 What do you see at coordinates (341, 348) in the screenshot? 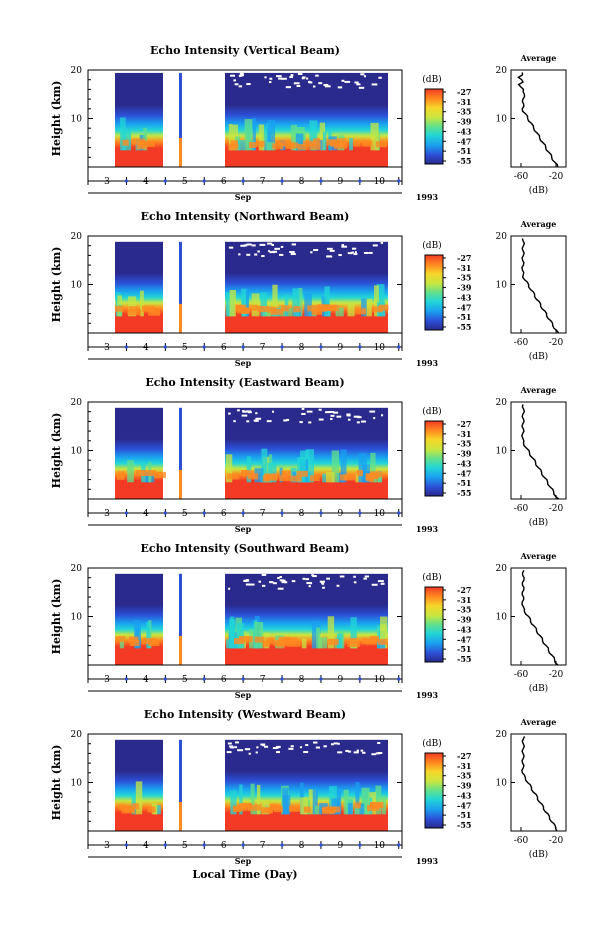
I see `x-tick-label: 9` at bounding box center [341, 348].